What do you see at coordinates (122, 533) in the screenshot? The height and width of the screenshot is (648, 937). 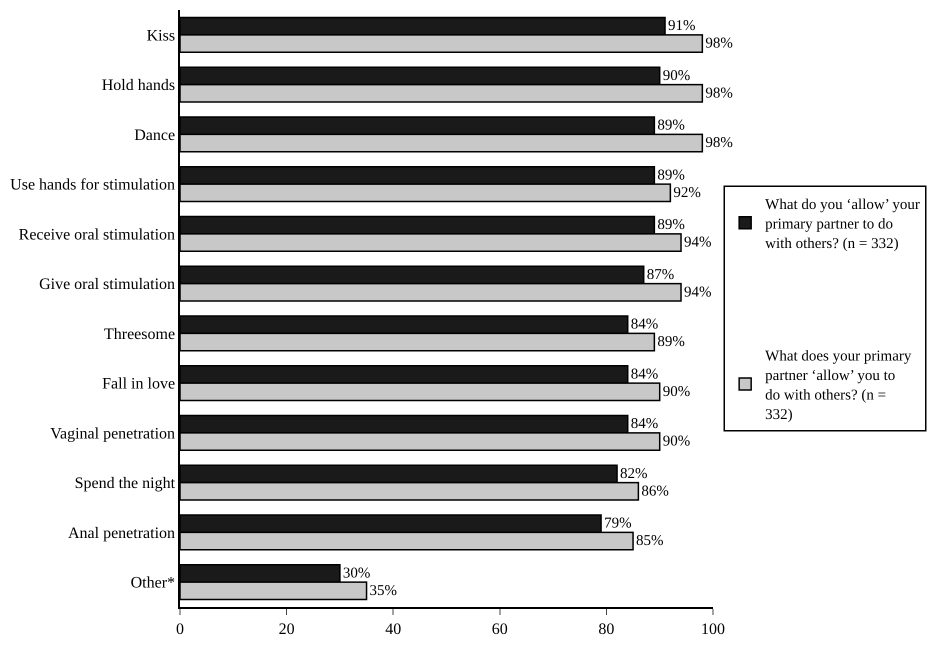 I see `y-tick-label: Anal penetration` at bounding box center [122, 533].